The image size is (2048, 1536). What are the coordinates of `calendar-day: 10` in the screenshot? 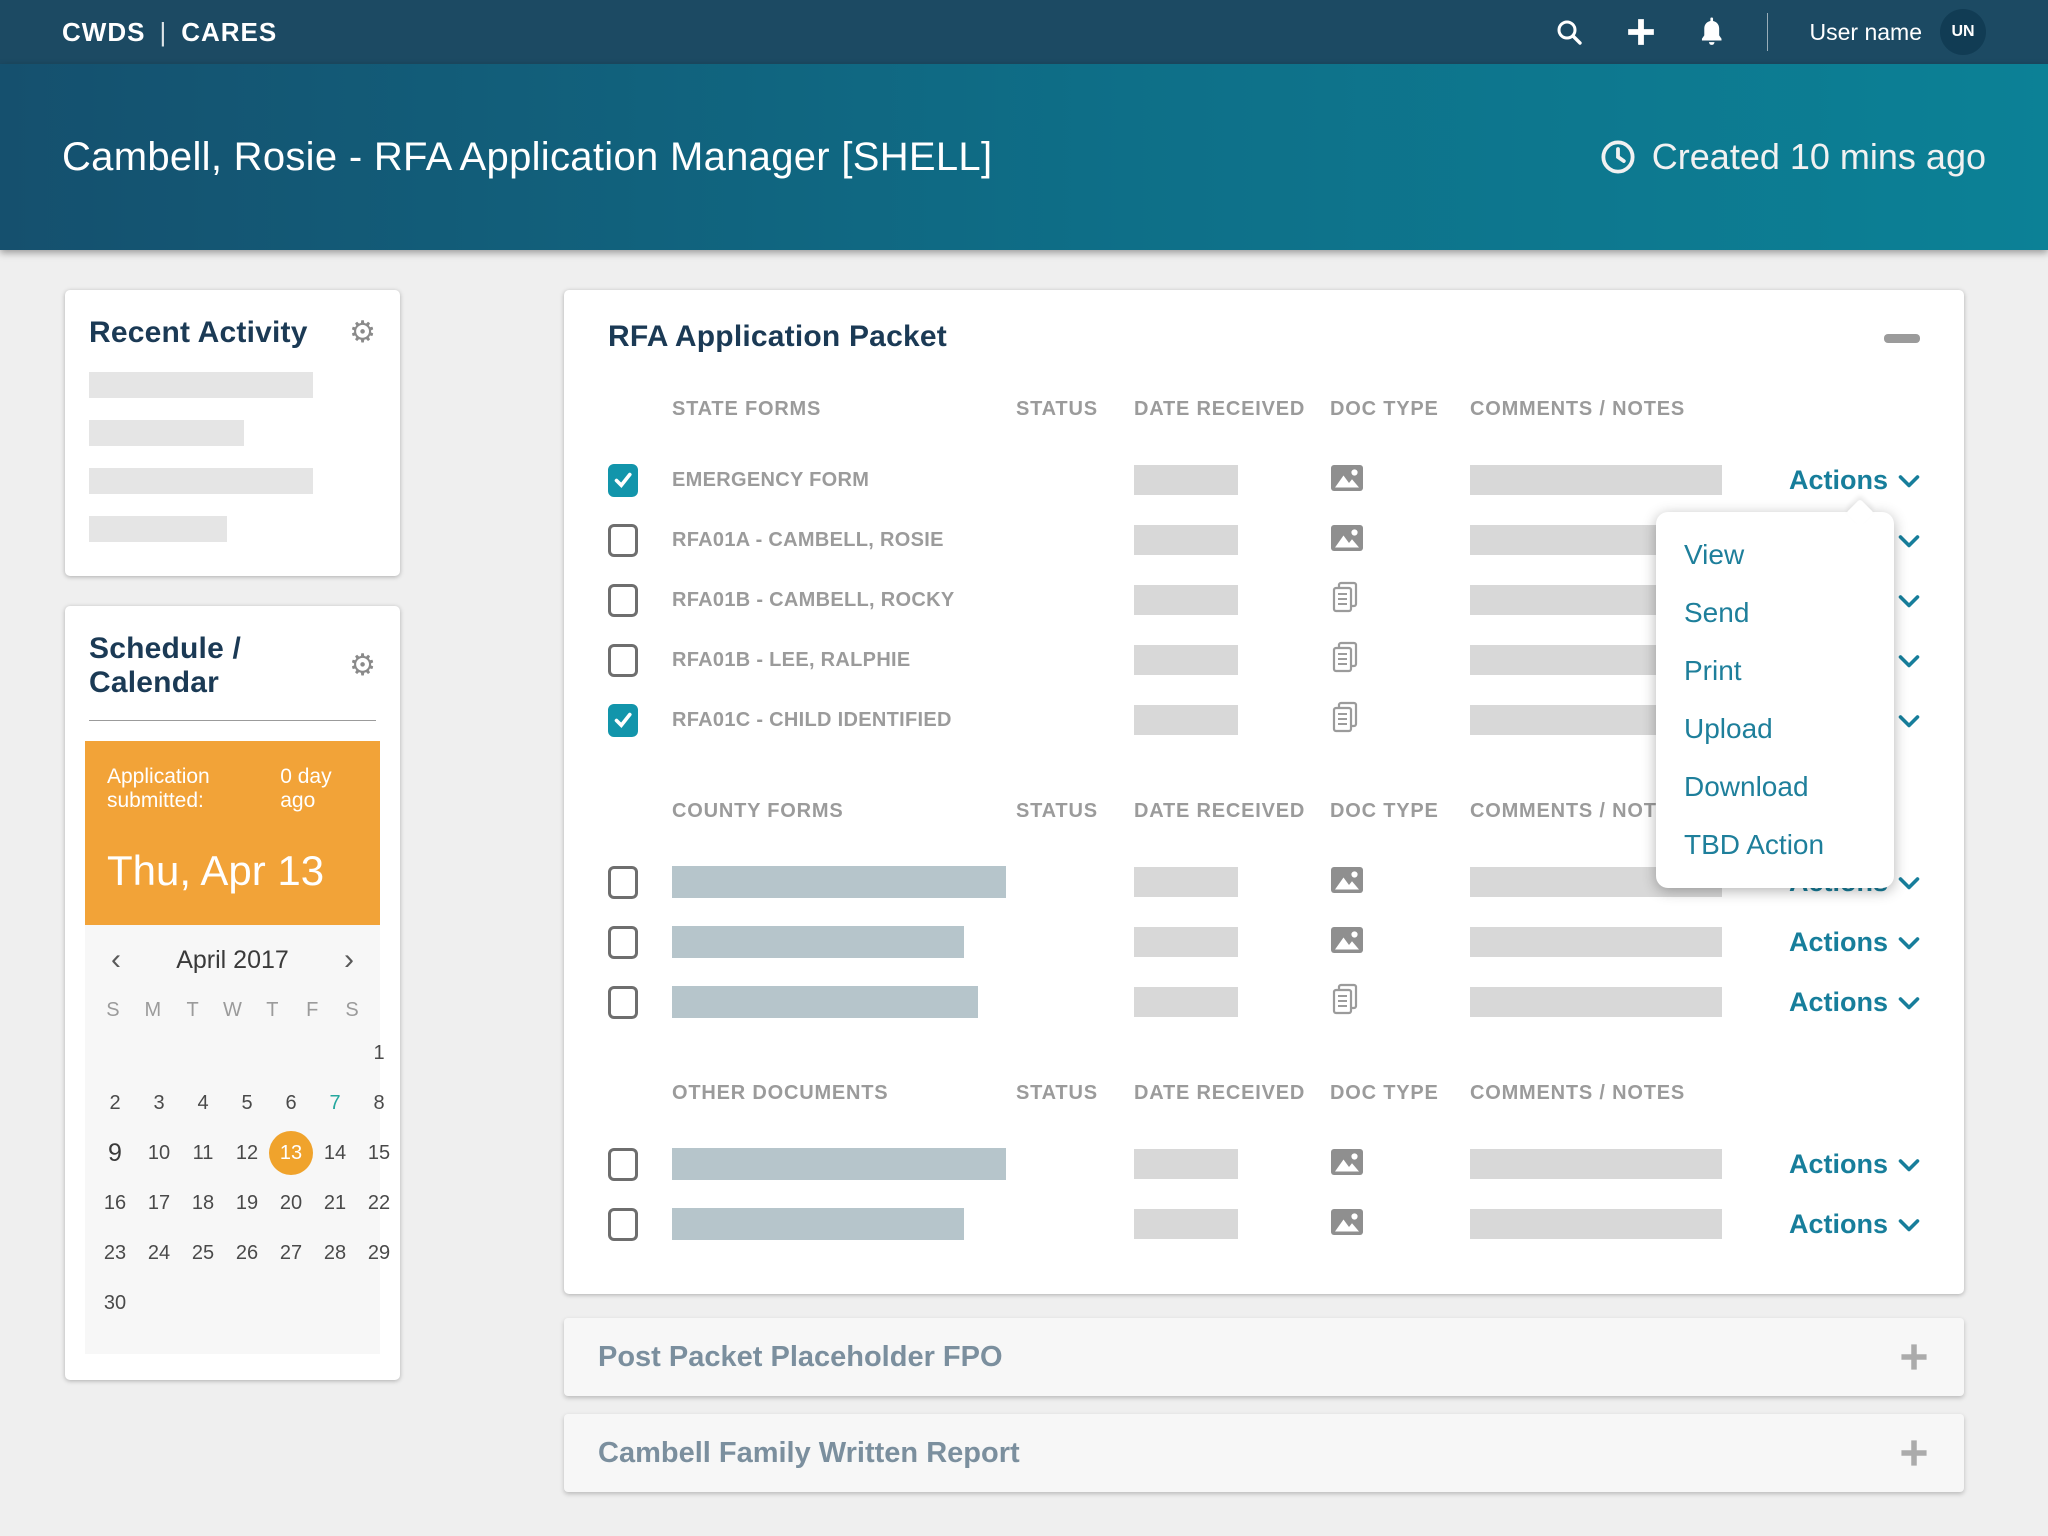 It's located at (159, 1152).